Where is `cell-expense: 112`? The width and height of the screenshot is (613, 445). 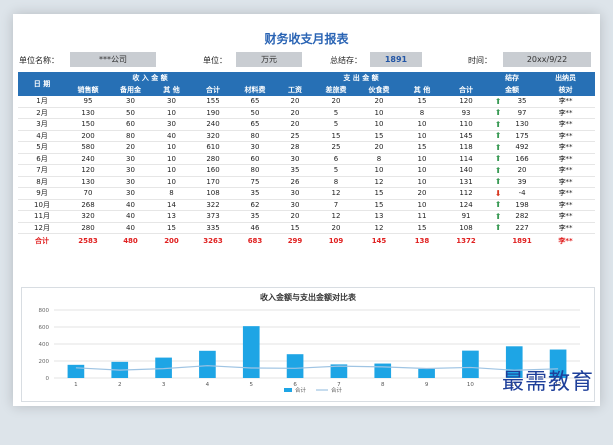 cell-expense: 112 is located at coordinates (466, 193).